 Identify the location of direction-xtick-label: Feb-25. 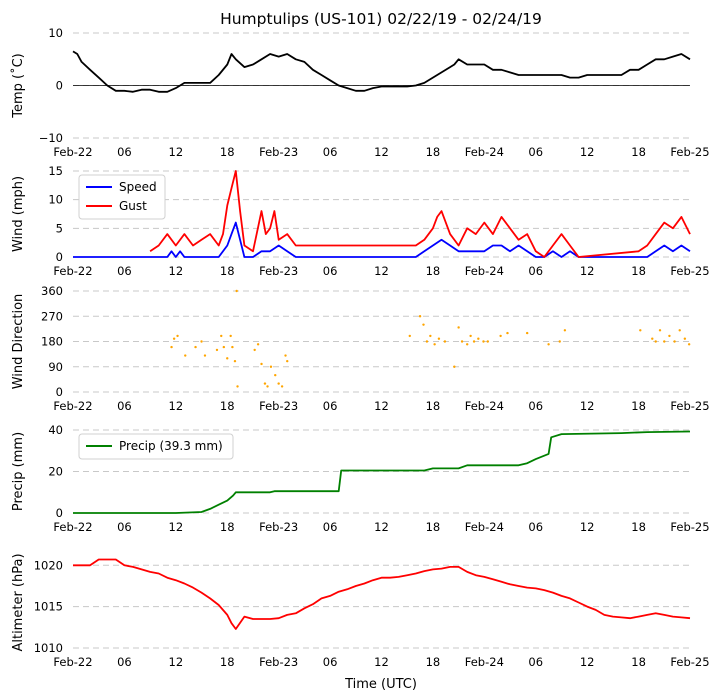
(689, 406).